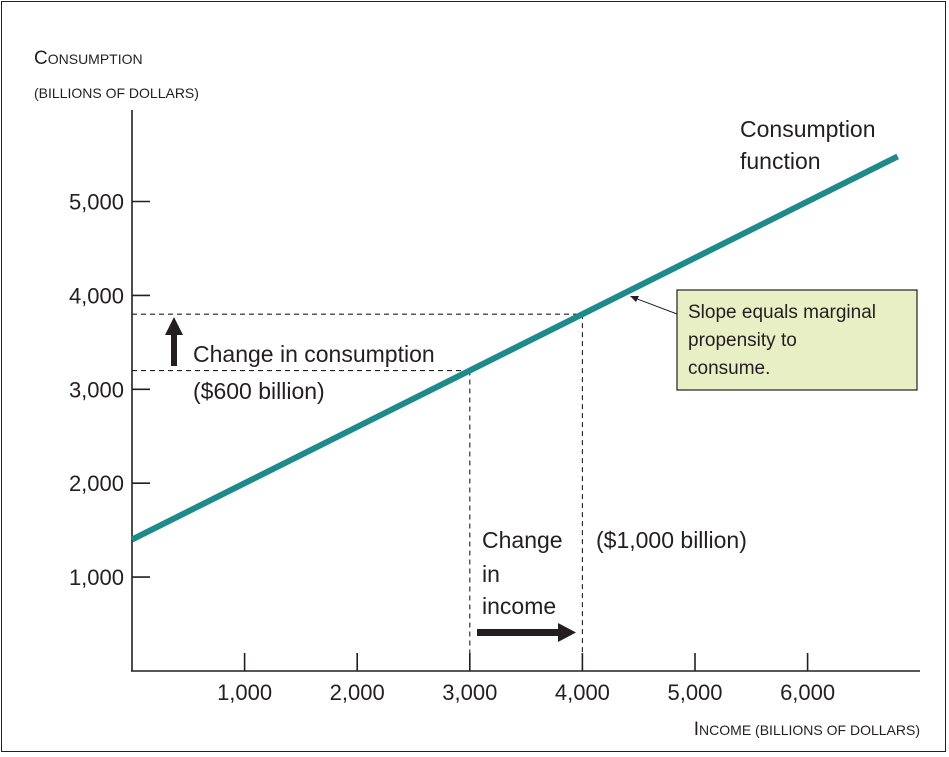 The height and width of the screenshot is (757, 949). I want to click on x-ticks: 1,000 2,000 3,000 4,000 5,000 6,000, so click(526, 679).